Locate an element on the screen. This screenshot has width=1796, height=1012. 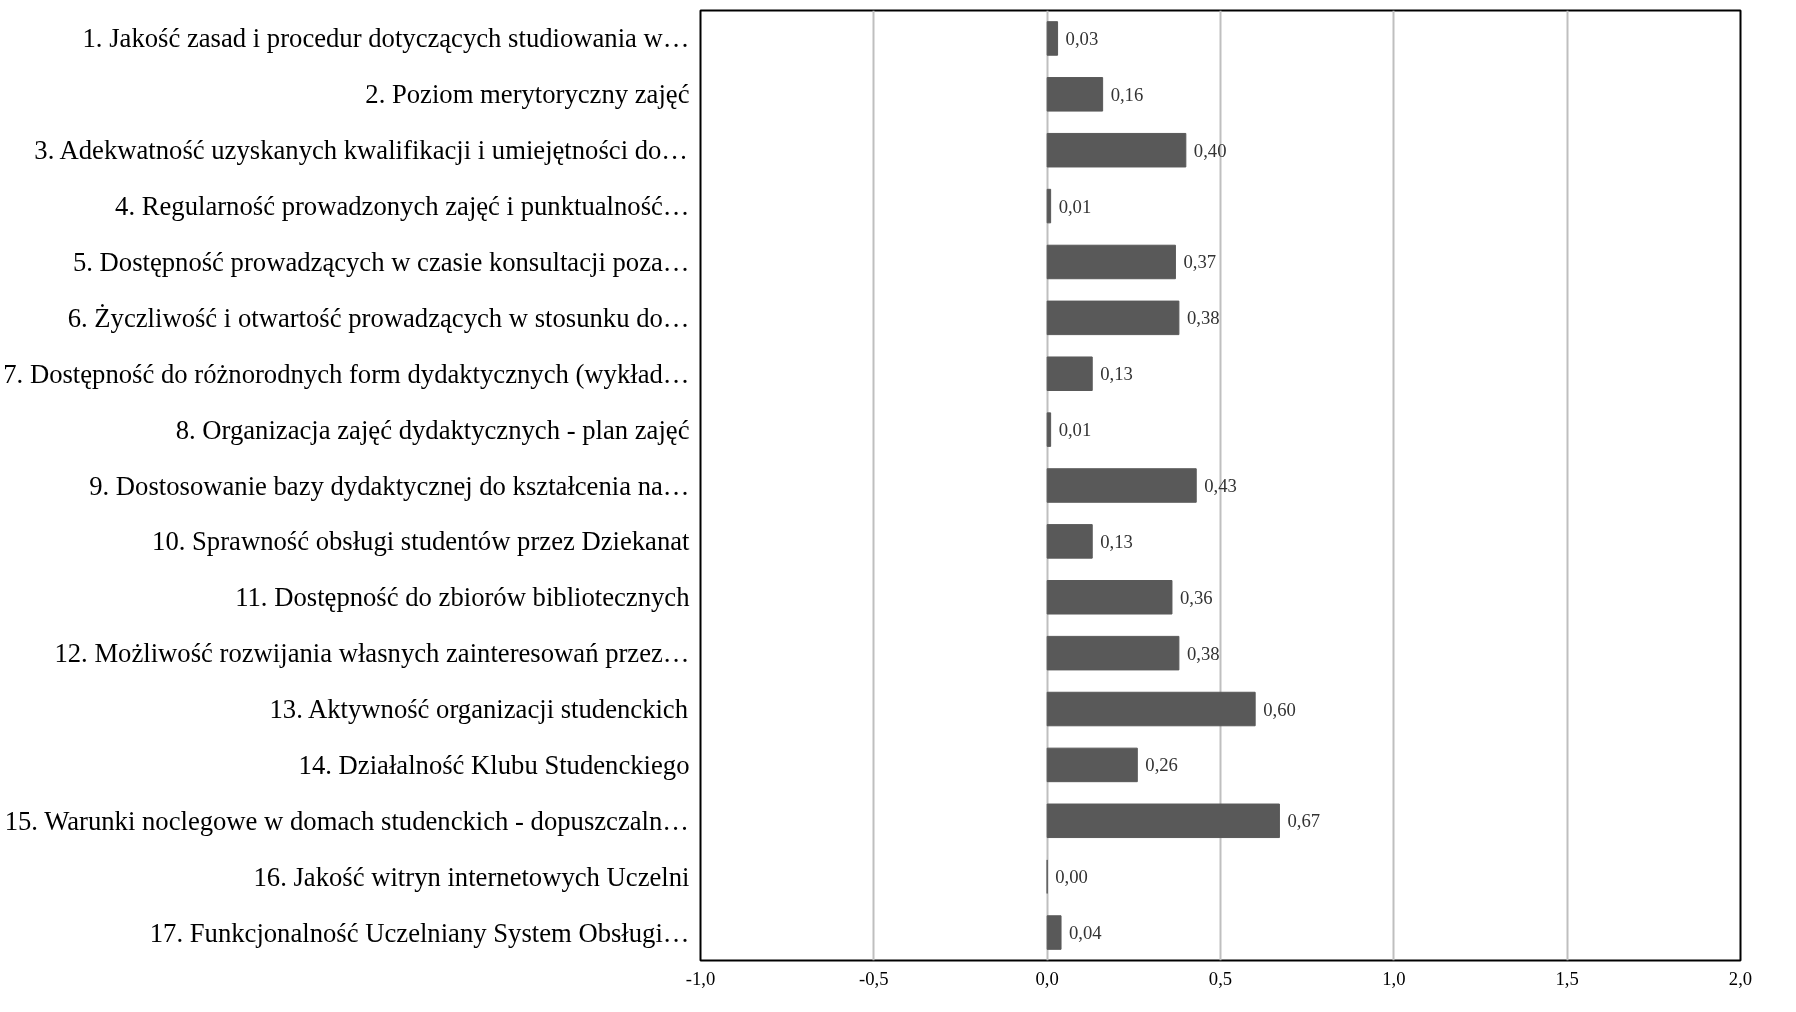
data-label: 0,37 is located at coordinates (1200, 262).